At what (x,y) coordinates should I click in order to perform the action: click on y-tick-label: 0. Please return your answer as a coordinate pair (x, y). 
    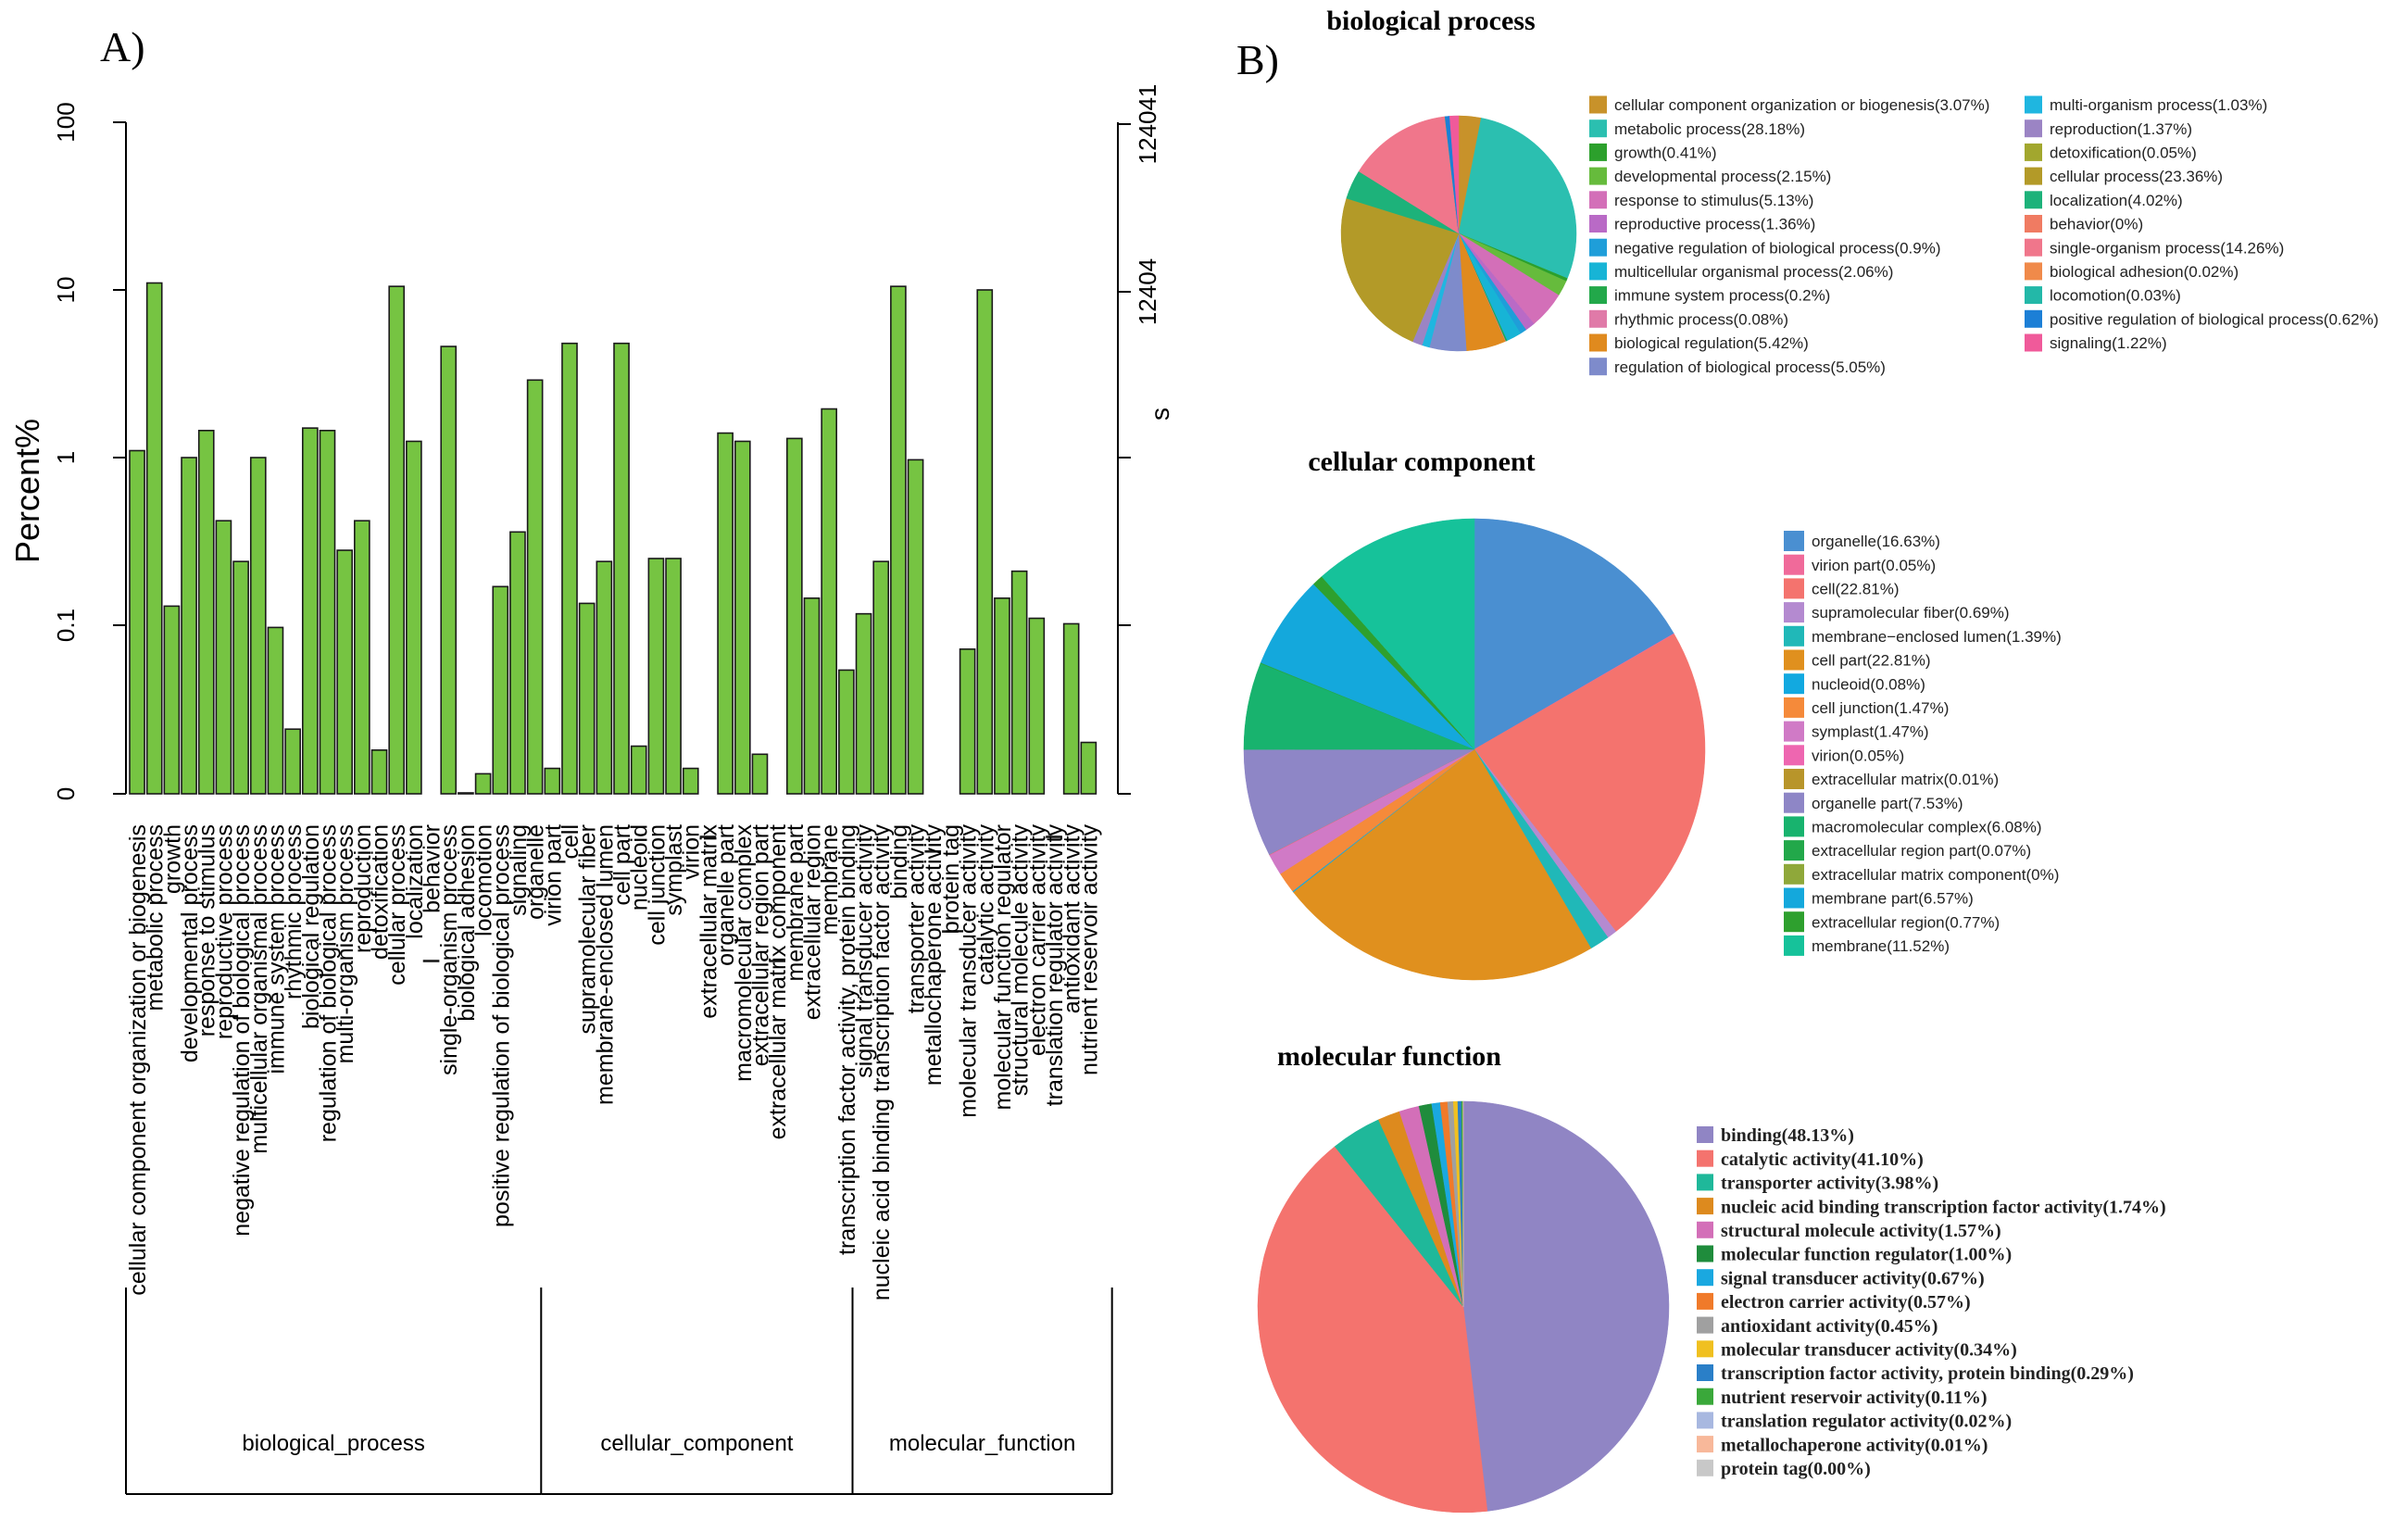
    Looking at the image, I should click on (66, 793).